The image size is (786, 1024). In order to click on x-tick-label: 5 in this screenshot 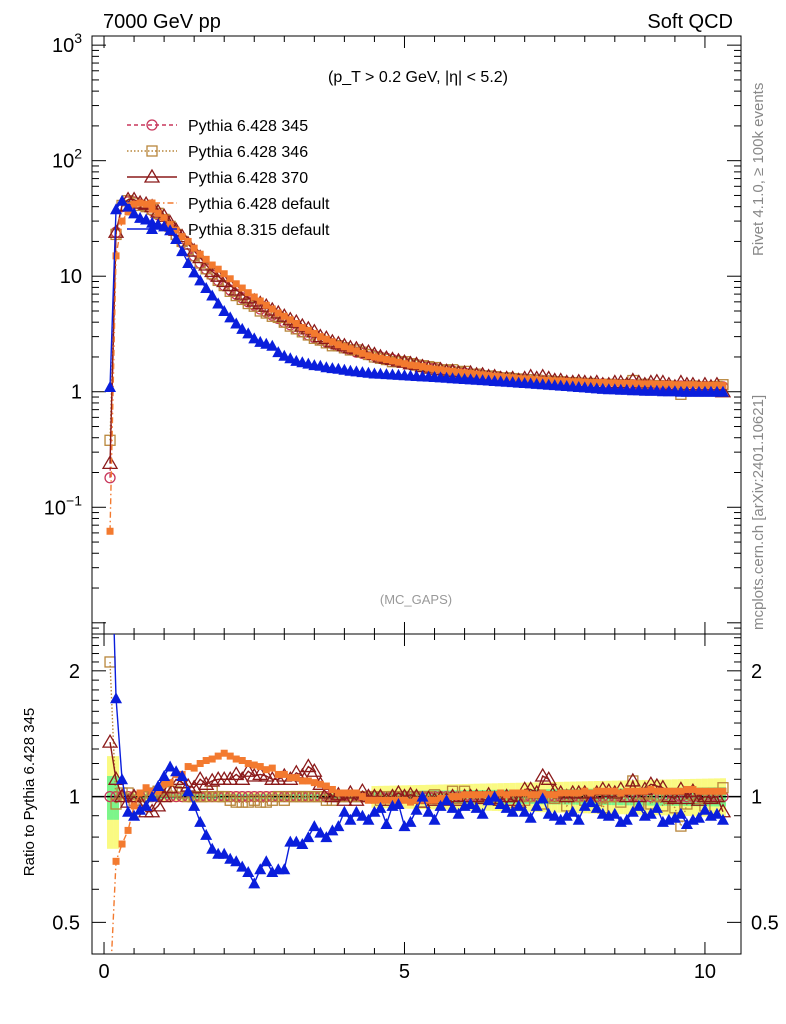, I will do `click(404, 972)`.